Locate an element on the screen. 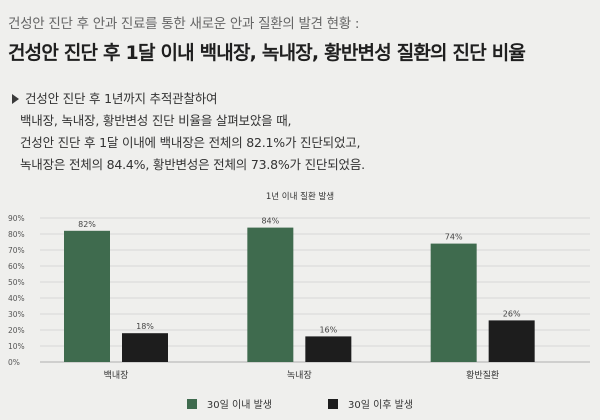  summary-line: 건성안 진단 후 1달 이내에 백내장은 전체의 82.1%가 진단되었고, is located at coordinates (190, 142).